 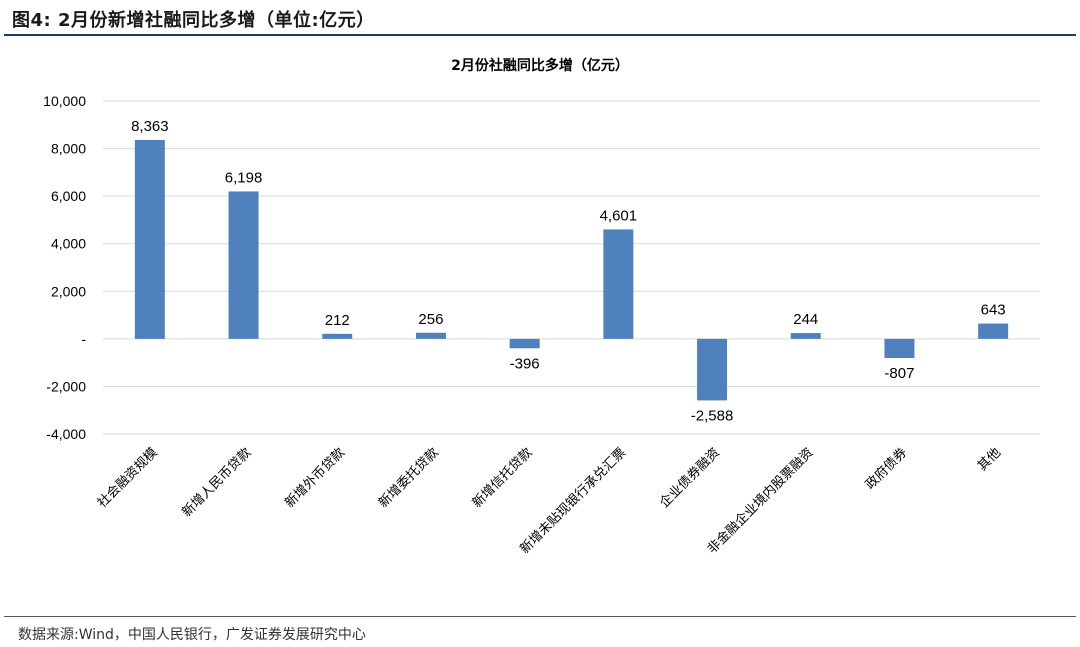 I want to click on y-tick-label: 2,000, so click(x=68, y=291).